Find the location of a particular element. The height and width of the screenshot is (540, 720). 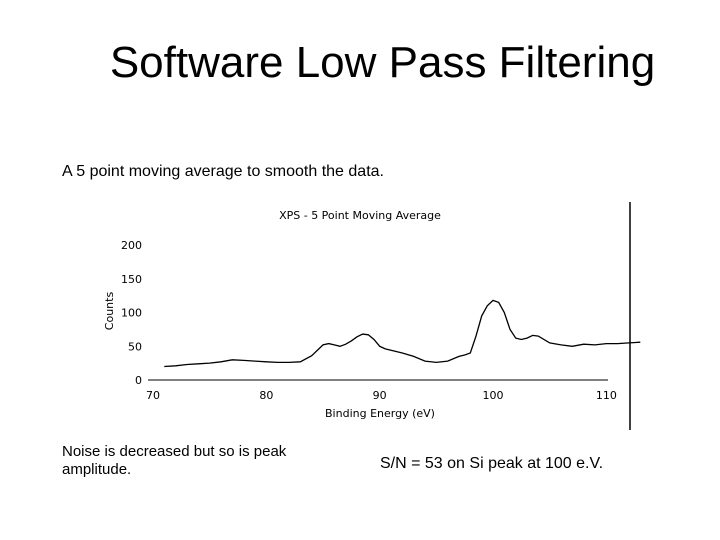

x-tick-label: 80 is located at coordinates (266, 395).